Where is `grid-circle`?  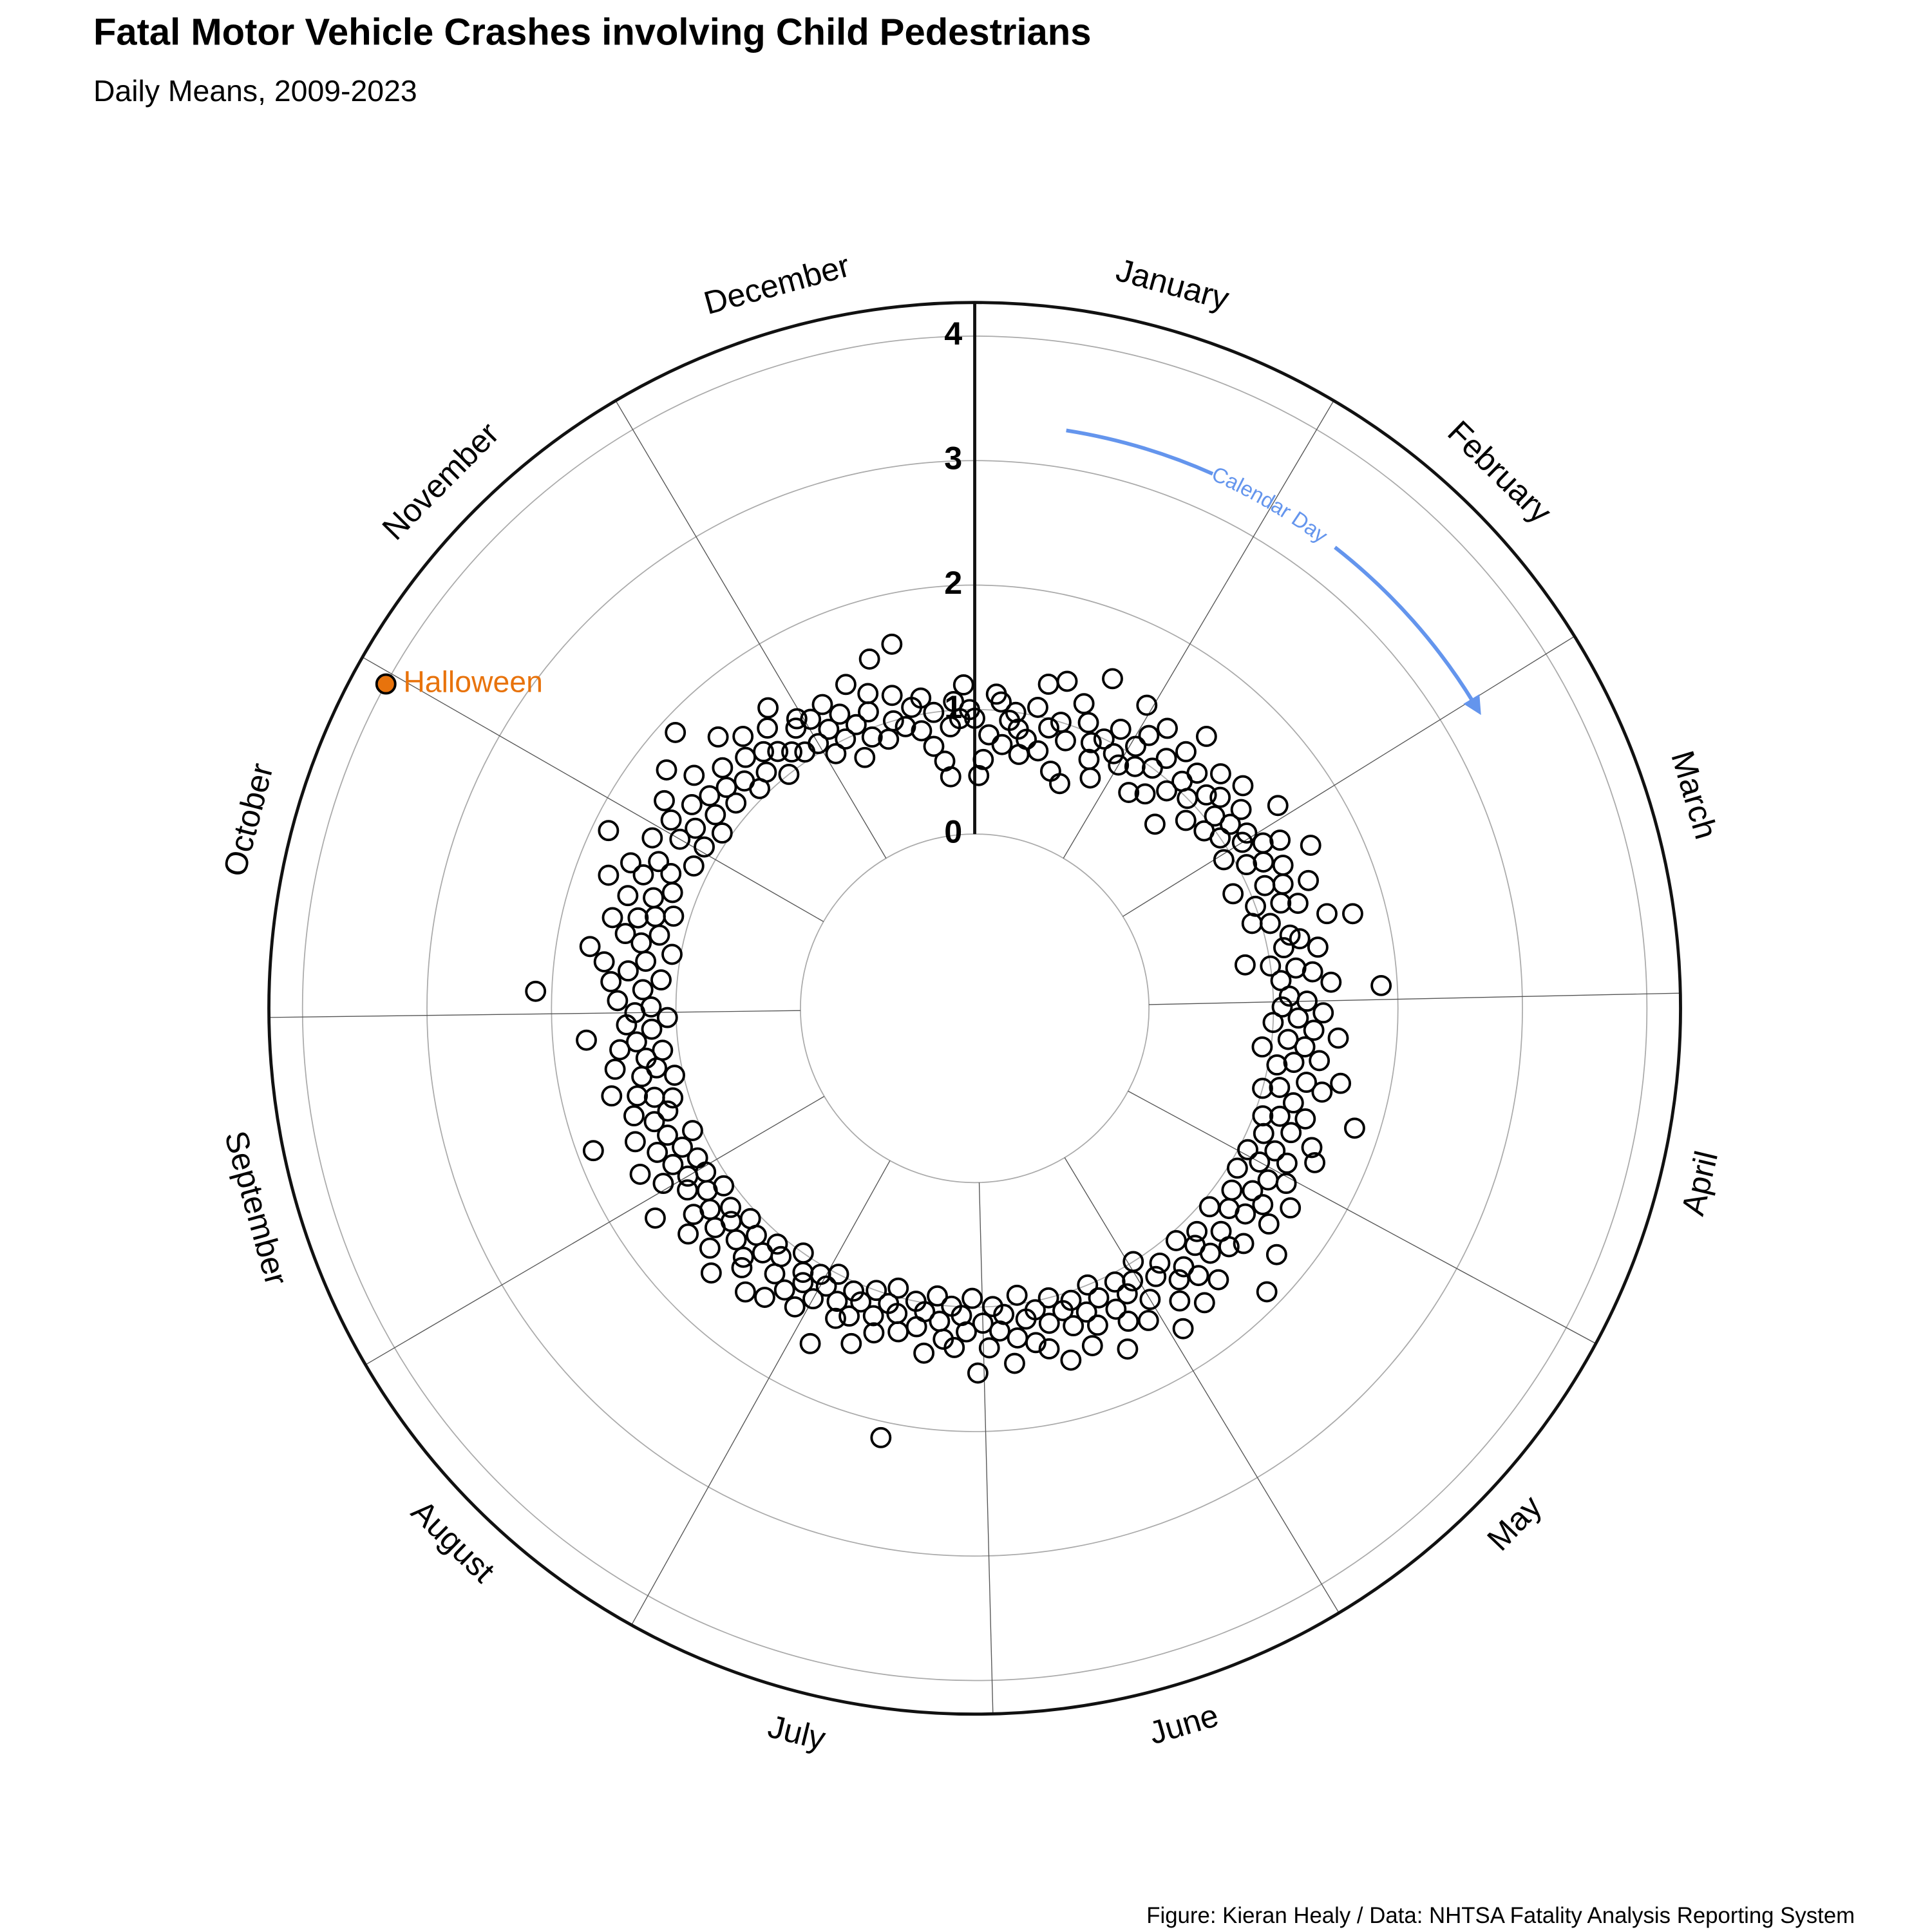
grid-circle is located at coordinates (975, 1008).